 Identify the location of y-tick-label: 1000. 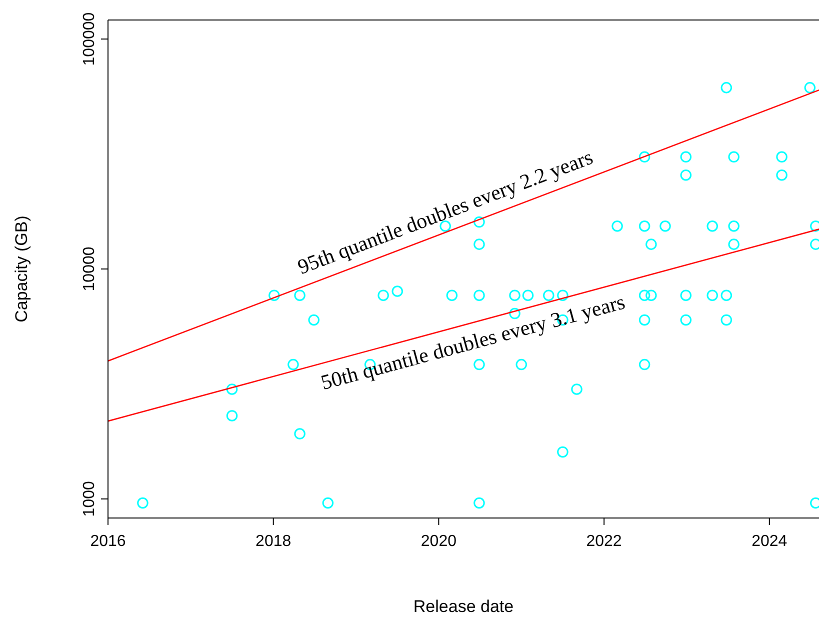
(89, 499).